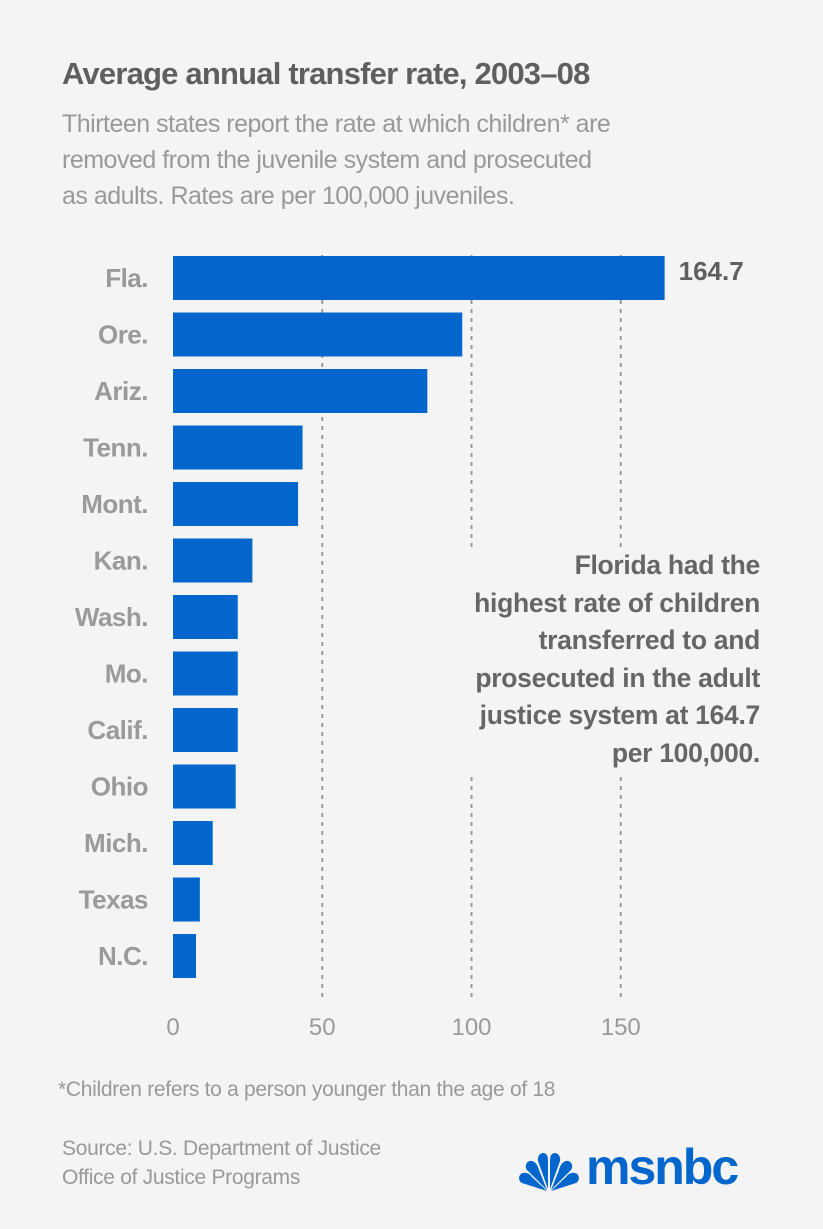 The image size is (823, 1229). I want to click on bar-ariz, so click(300, 391).